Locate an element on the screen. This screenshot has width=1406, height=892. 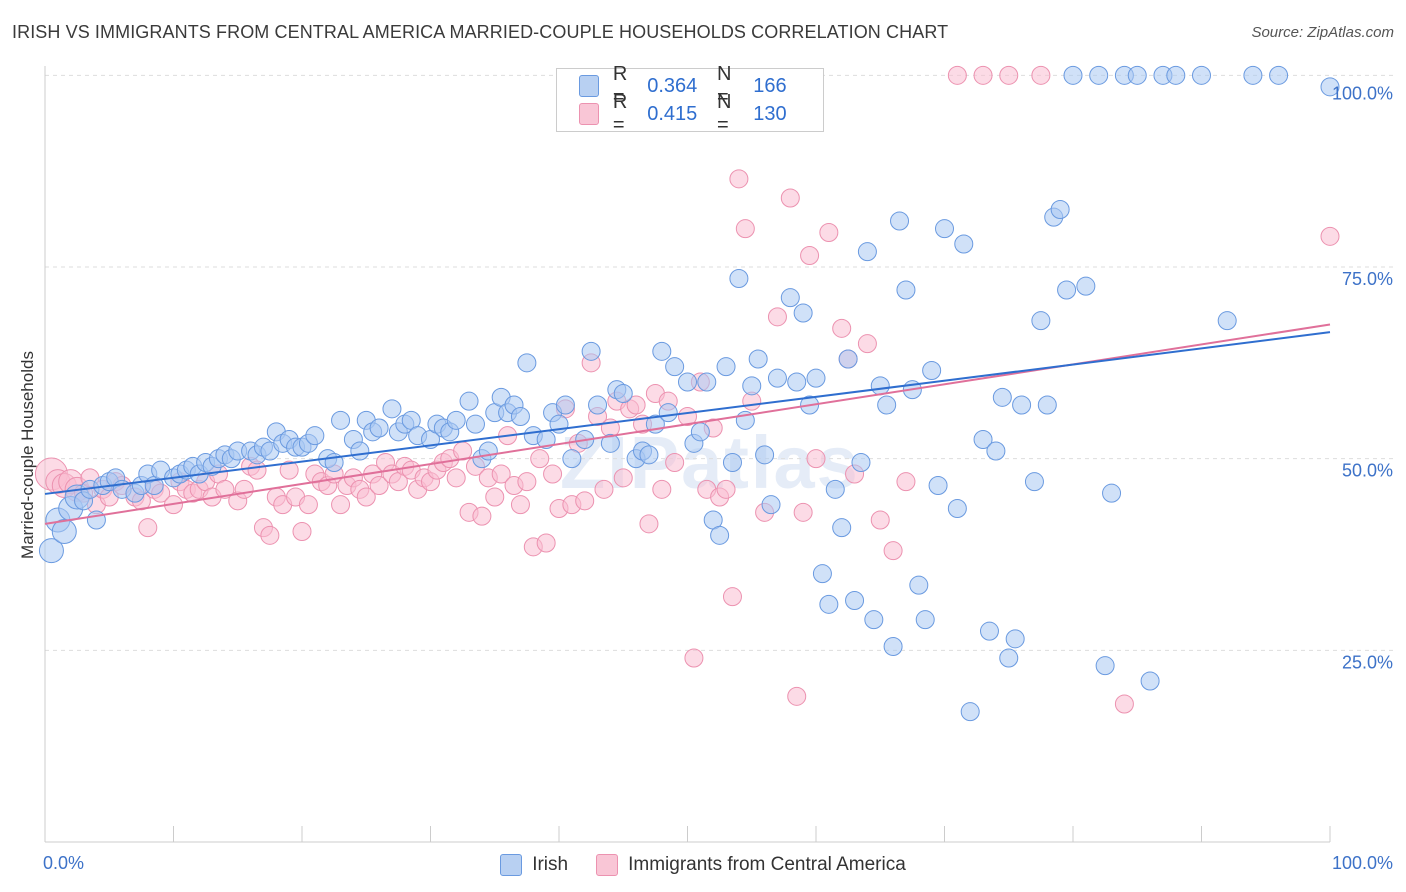
y-tick-label: 25.0% is located at coordinates (1367, 662).